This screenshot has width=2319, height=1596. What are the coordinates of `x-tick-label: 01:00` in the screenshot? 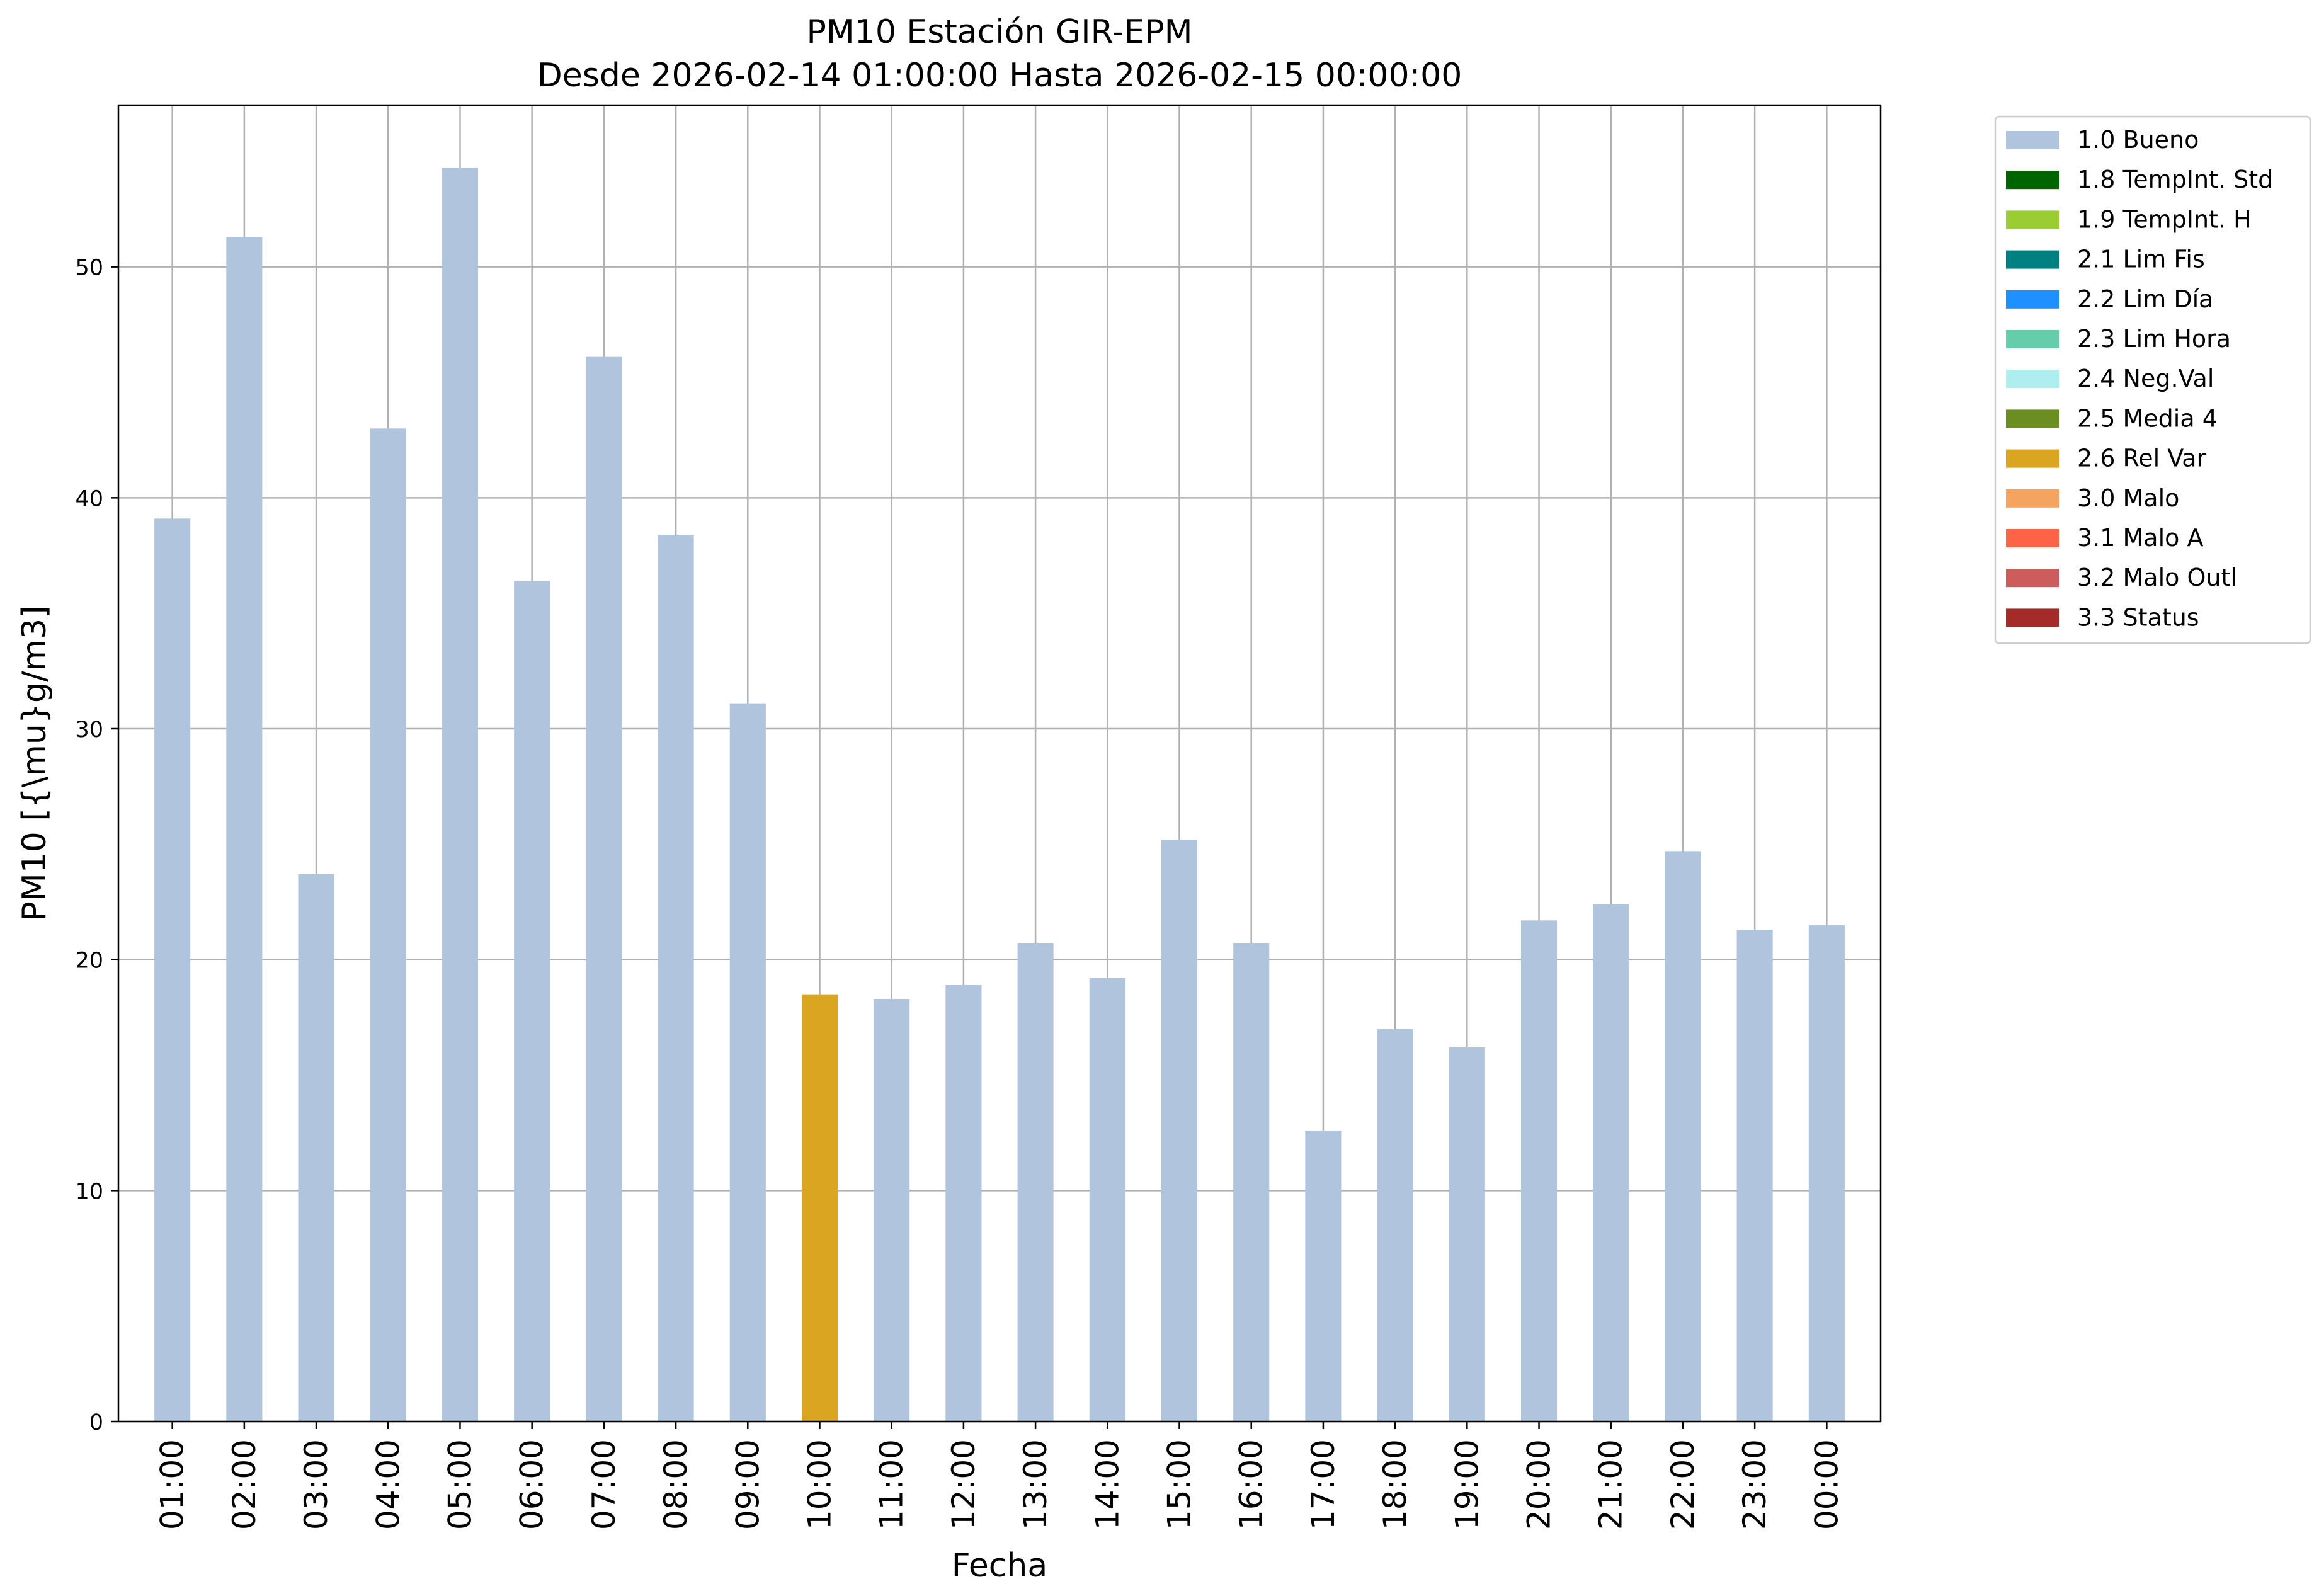 It's located at (172, 1484).